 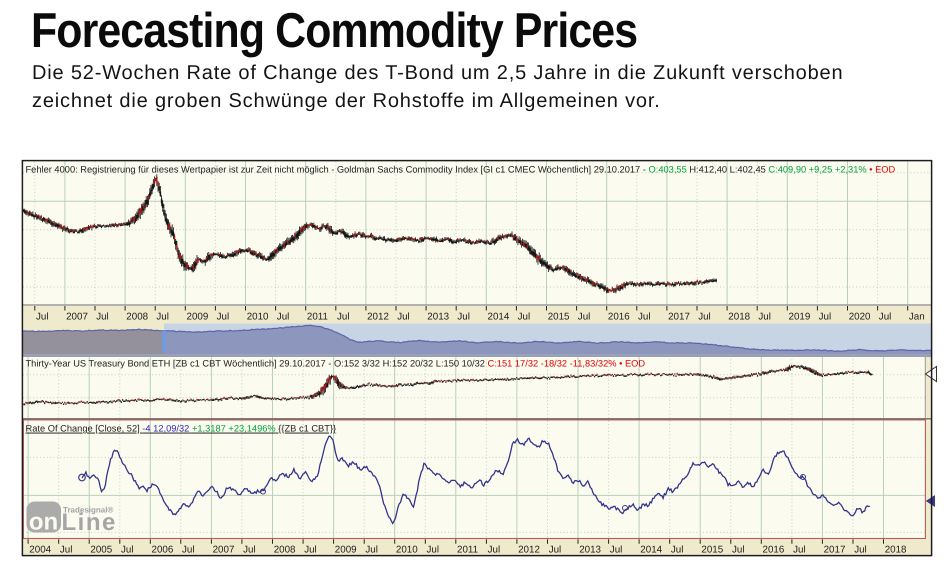 I want to click on svg-text: Line, so click(x=89, y=522).